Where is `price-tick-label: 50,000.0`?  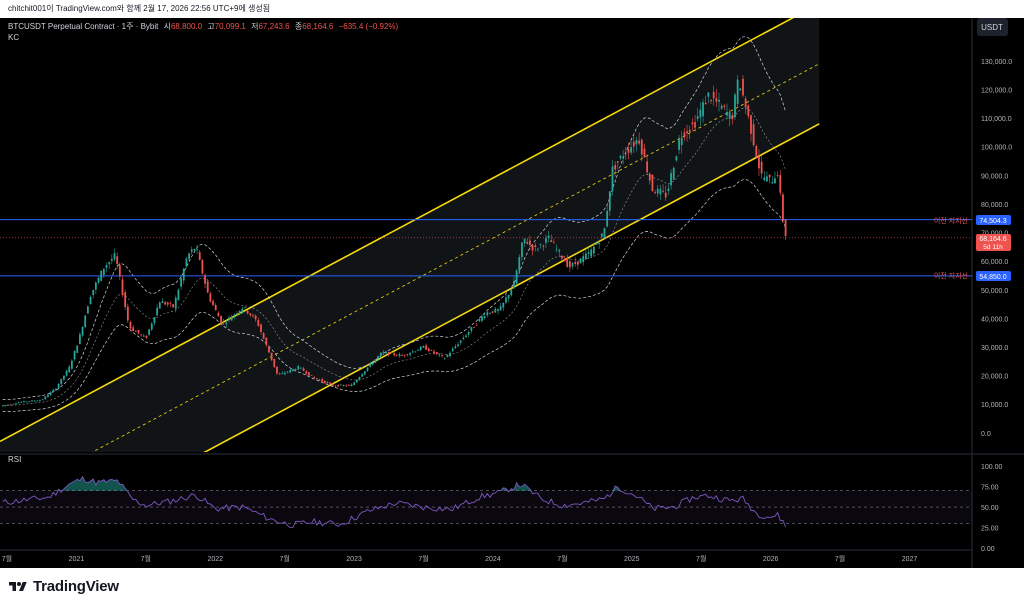 price-tick-label: 50,000.0 is located at coordinates (994, 291).